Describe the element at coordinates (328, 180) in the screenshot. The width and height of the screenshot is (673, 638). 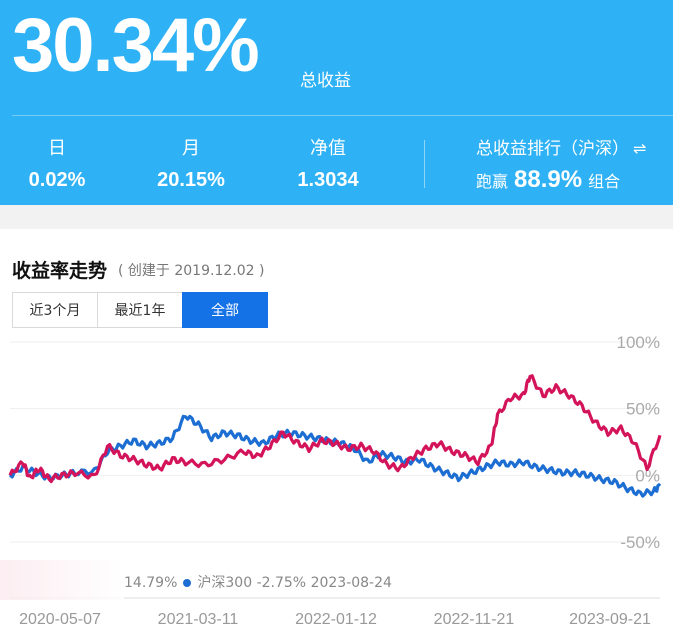
I see `stat-nav-value: 1.3034` at that location.